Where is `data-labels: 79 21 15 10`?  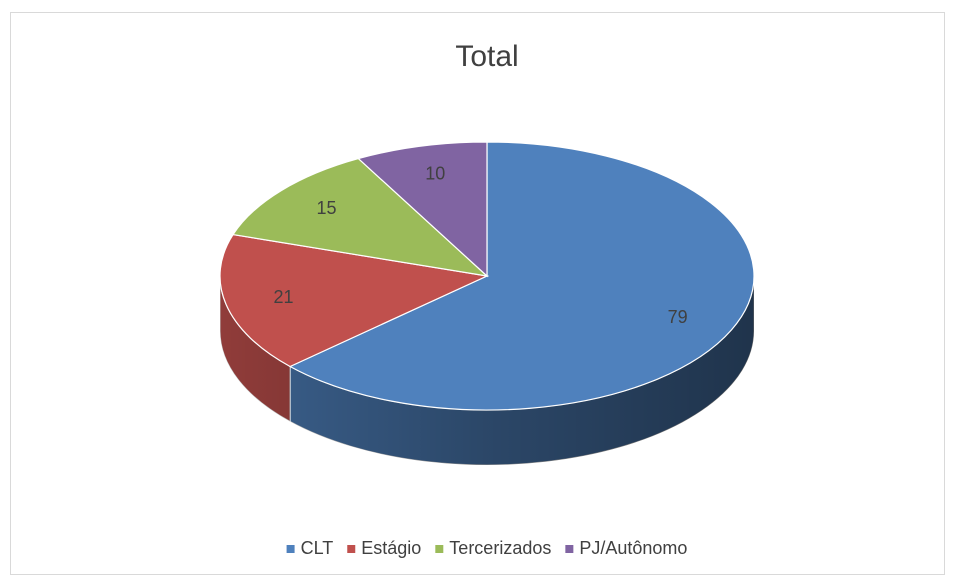
data-labels: 79 21 15 10 is located at coordinates (480, 245).